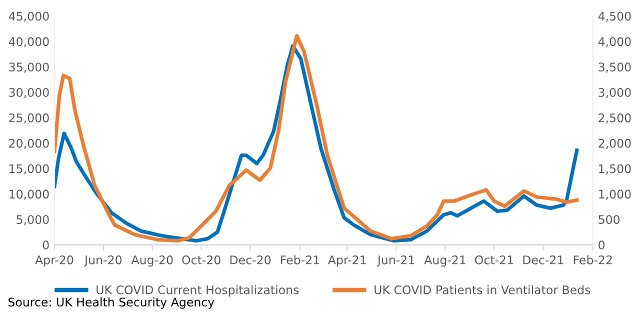 Image resolution: width=641 pixels, height=320 pixels. Describe the element at coordinates (614, 42) in the screenshot. I see `y2-tick-label: 4,000` at that location.